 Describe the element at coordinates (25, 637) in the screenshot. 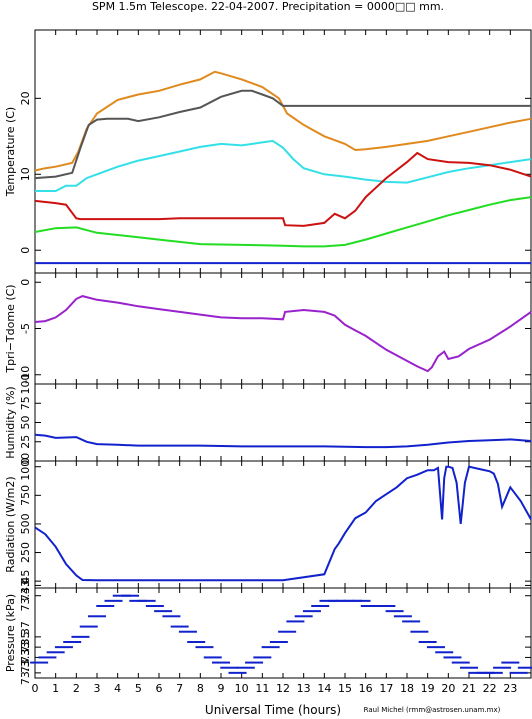

I see `y-tick-label: 73.37` at that location.